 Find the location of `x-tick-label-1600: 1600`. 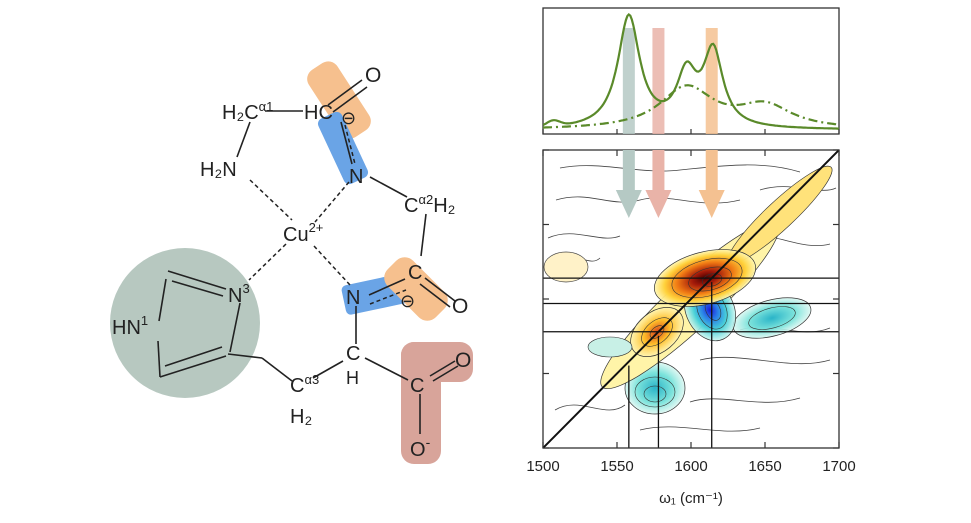

x-tick-label-1600: 1600 is located at coordinates (690, 466).